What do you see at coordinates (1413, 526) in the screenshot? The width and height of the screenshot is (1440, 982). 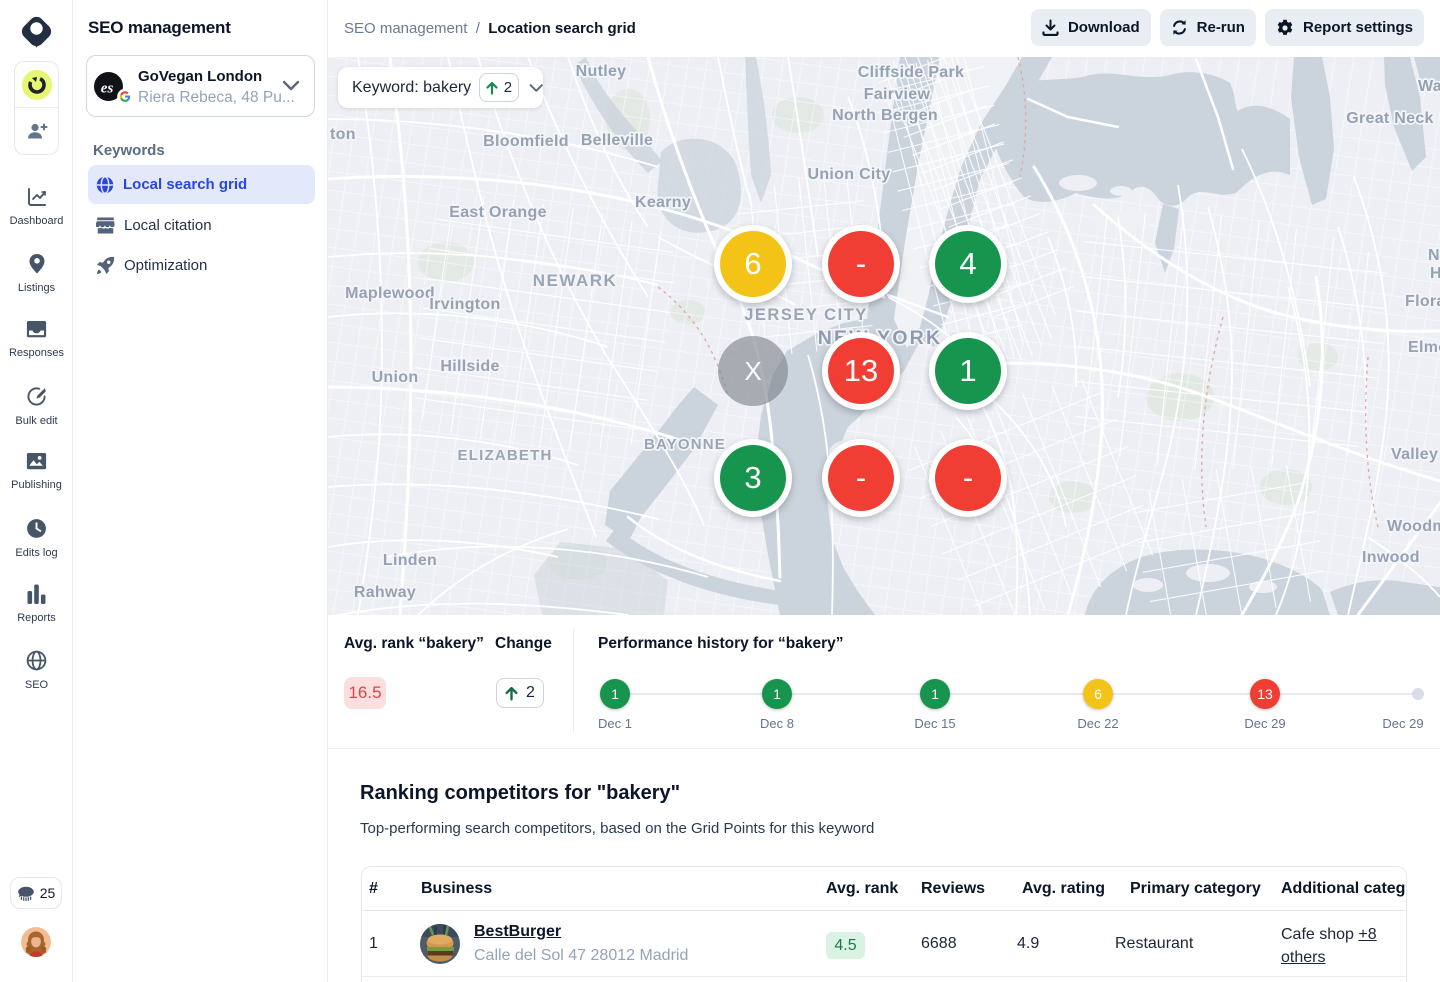 I see `svg-text: Woodm` at bounding box center [1413, 526].